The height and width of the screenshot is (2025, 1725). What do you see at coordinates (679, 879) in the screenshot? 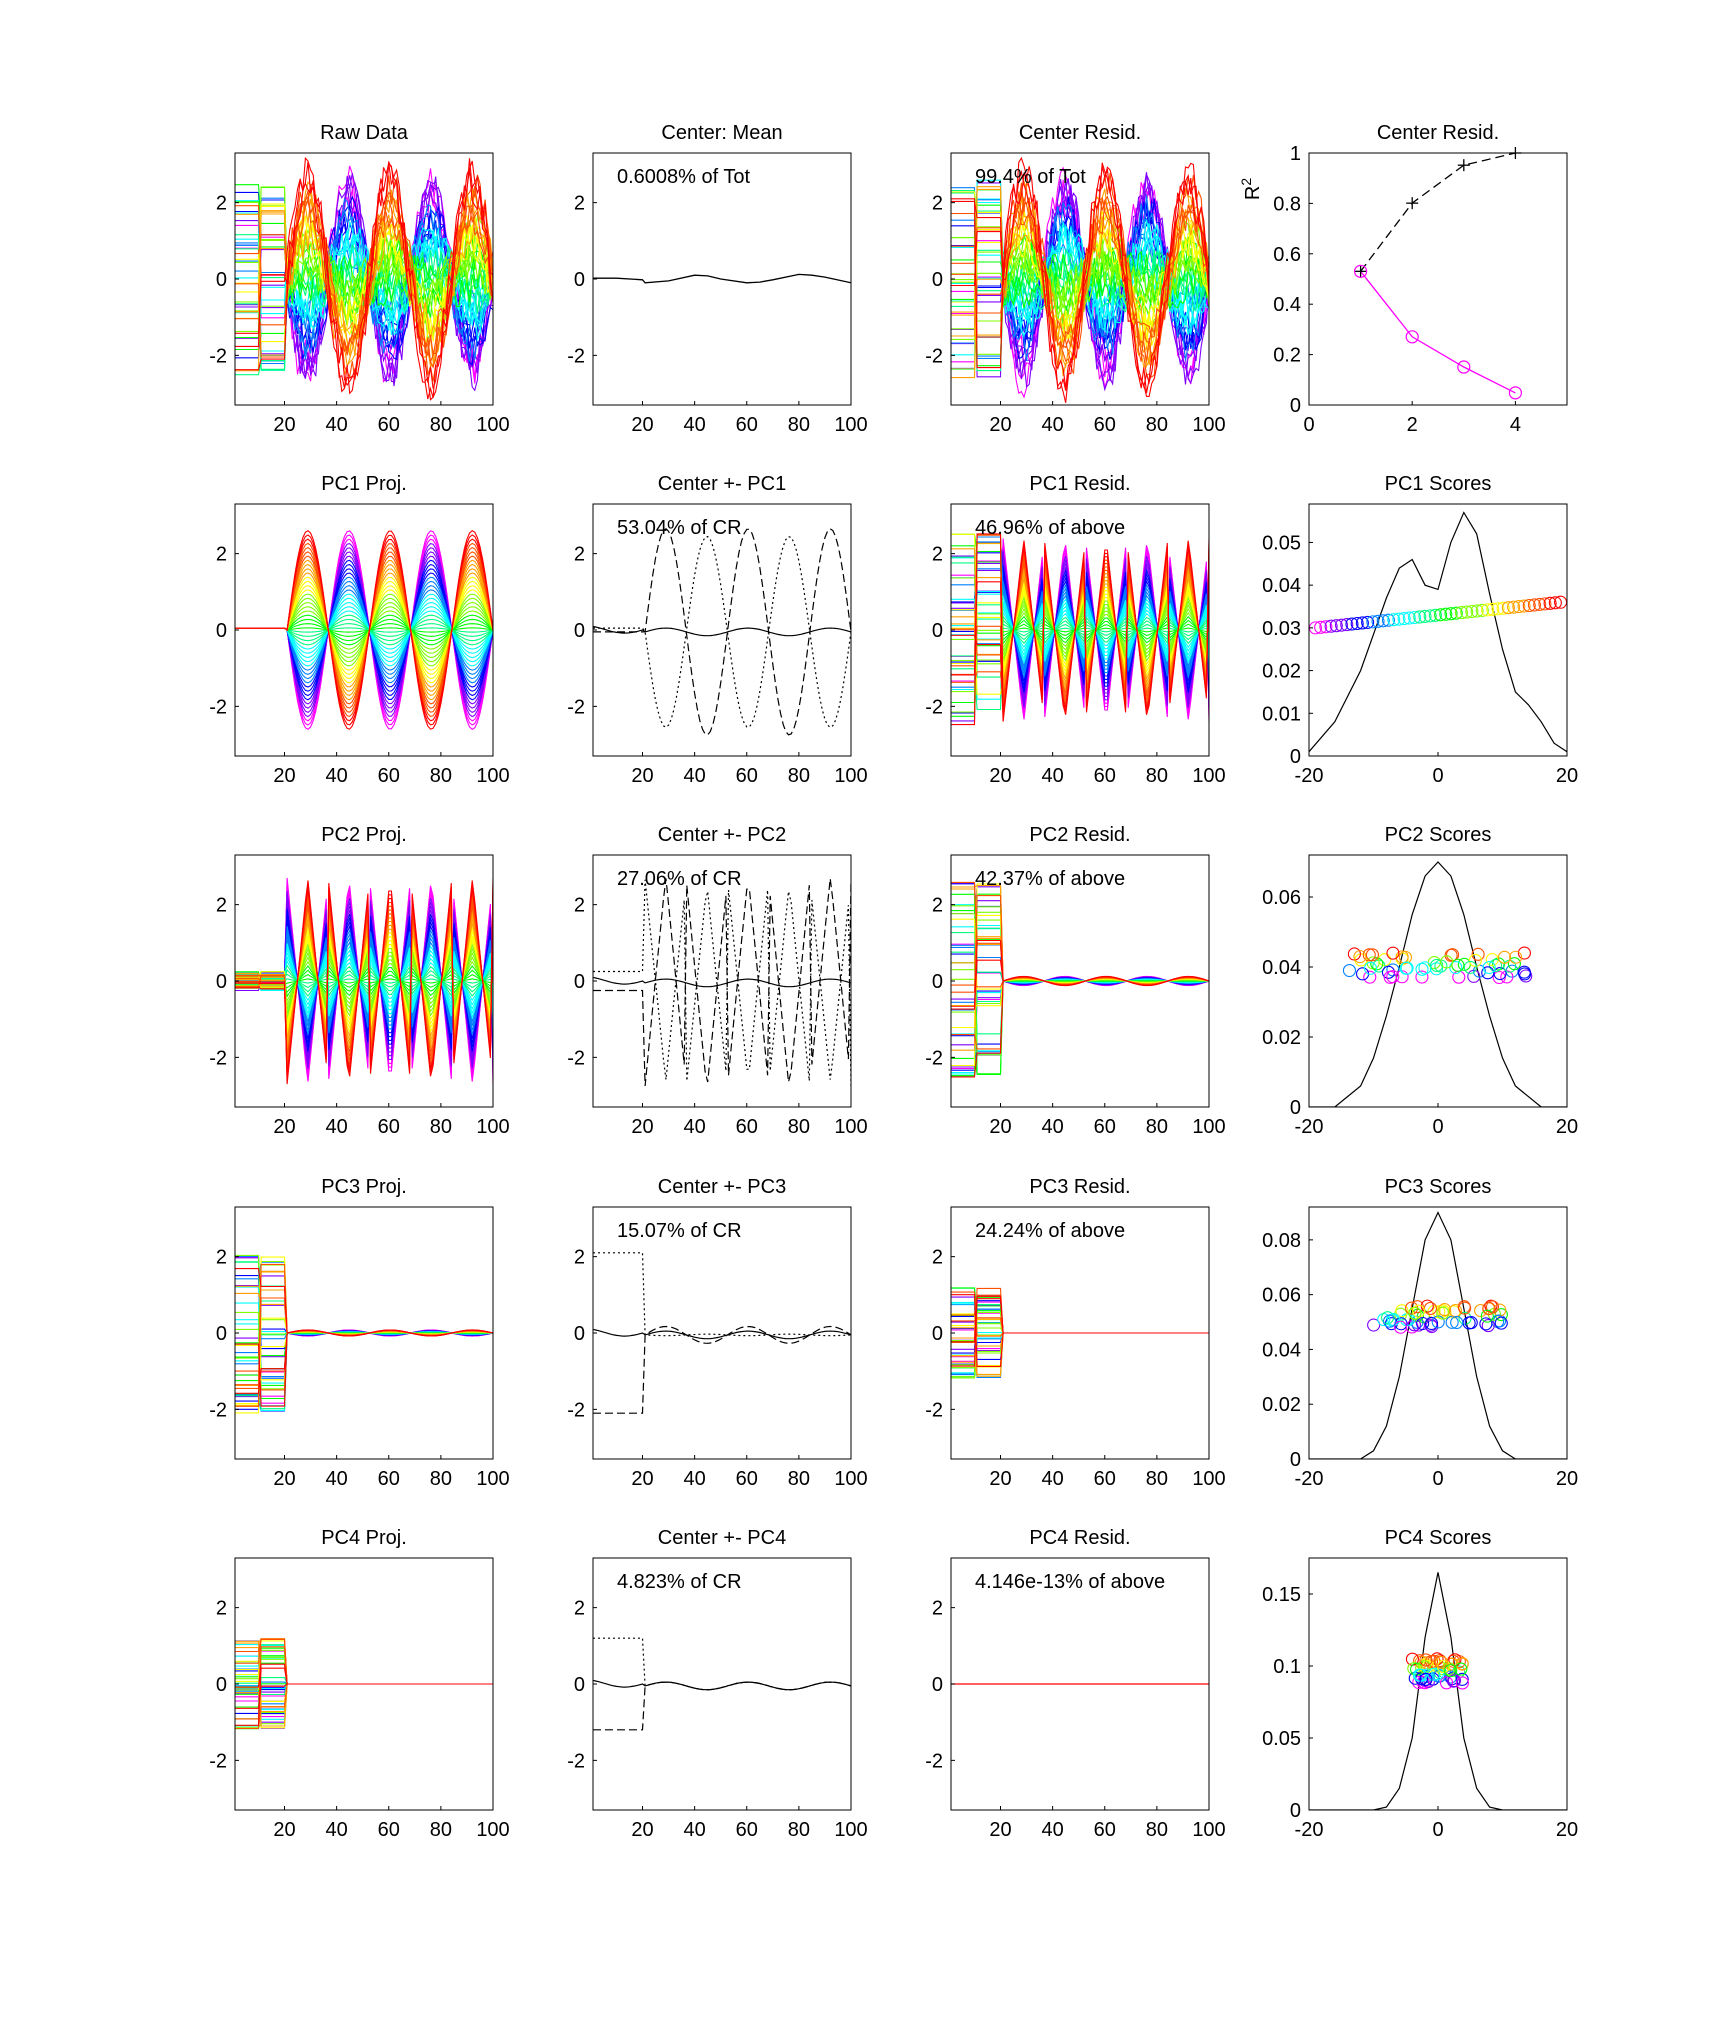
I see `variance-annotation: 27.06% of CR` at bounding box center [679, 879].